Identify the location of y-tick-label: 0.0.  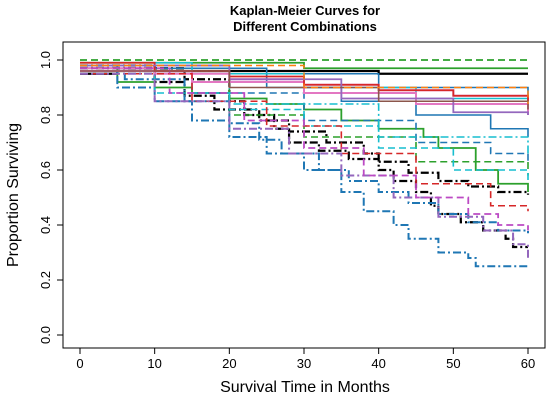
(45, 335).